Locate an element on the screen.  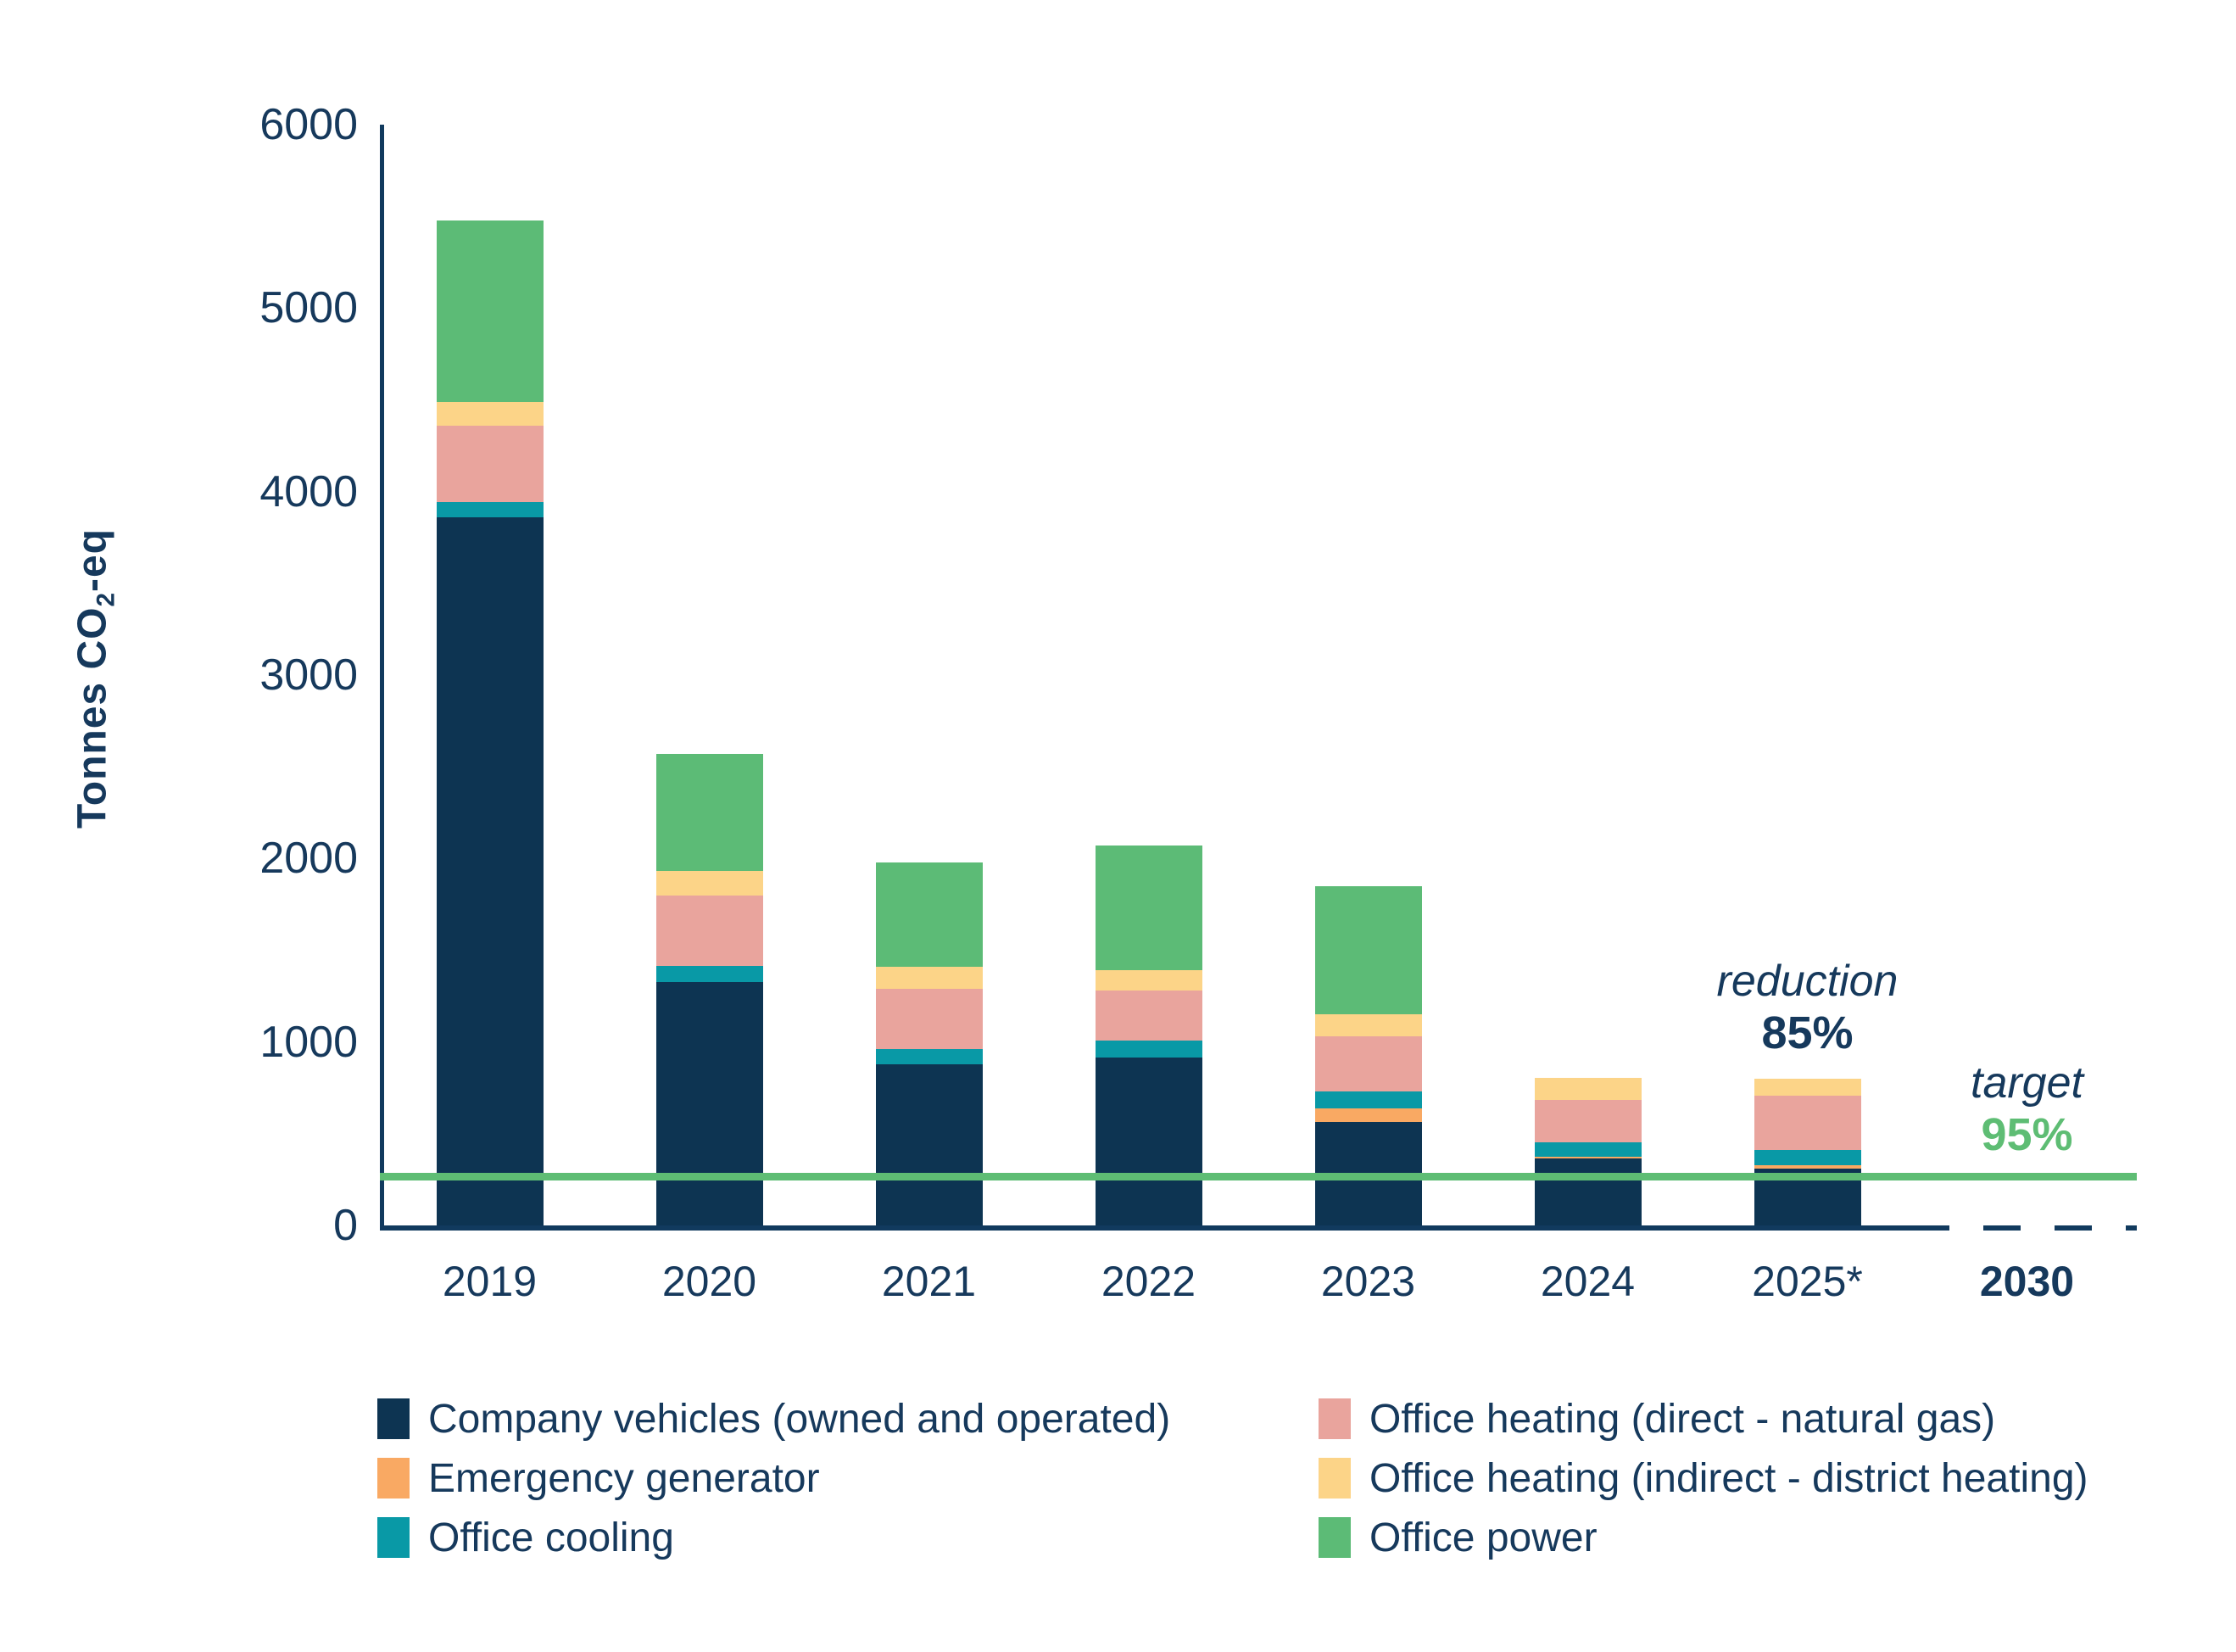
legend-item: Office cooling is located at coordinates (773, 1537).